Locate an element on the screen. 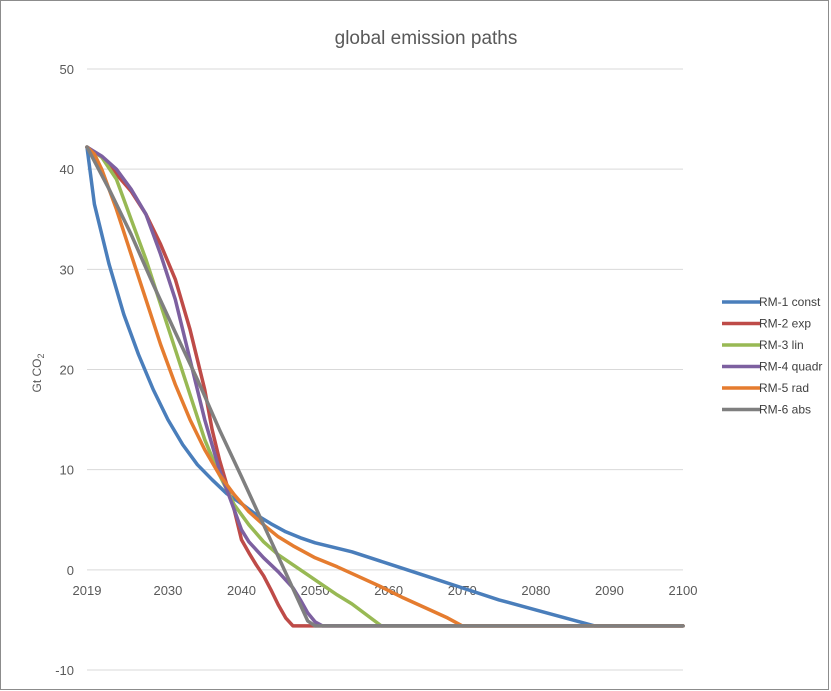 The width and height of the screenshot is (831, 691). y-axis-label-subscript: 2 is located at coordinates (41, 355).